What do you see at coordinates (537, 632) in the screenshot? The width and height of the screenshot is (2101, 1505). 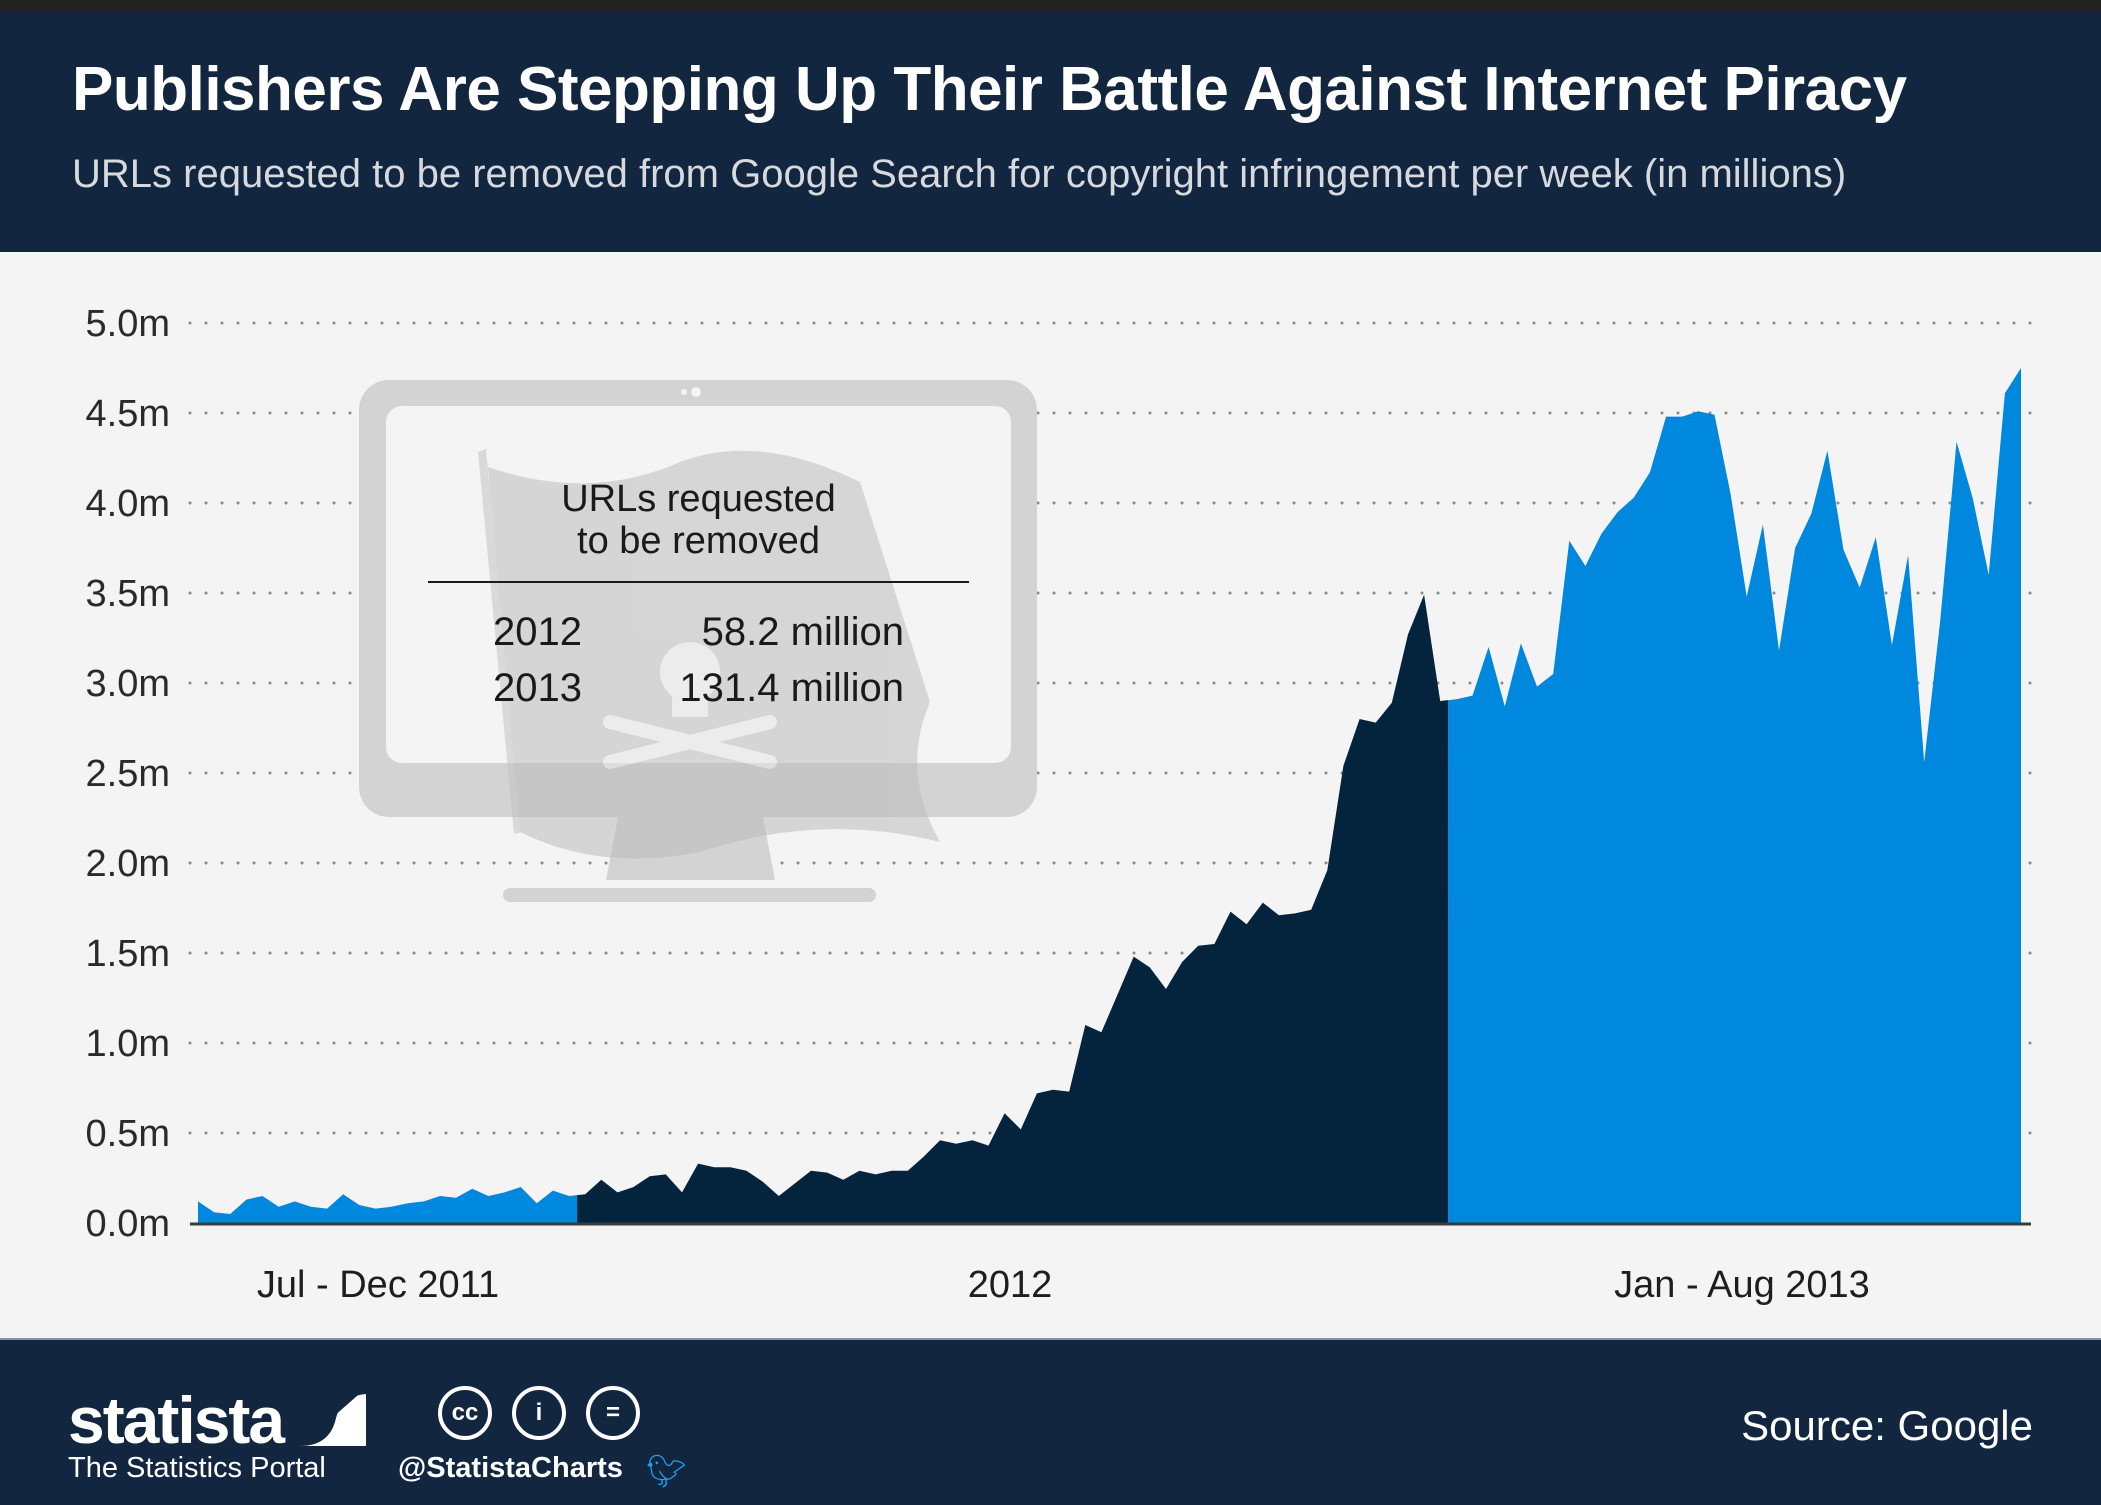 I see `callout-year-2012: 2012` at bounding box center [537, 632].